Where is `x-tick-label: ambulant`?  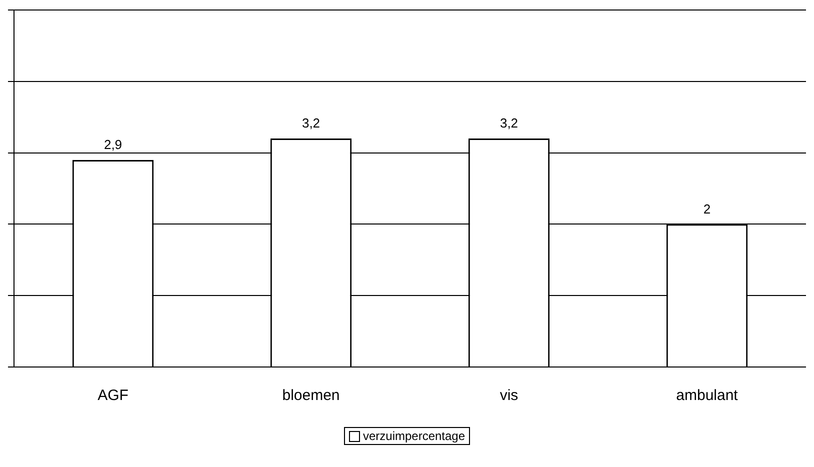
x-tick-label: ambulant is located at coordinates (707, 395).